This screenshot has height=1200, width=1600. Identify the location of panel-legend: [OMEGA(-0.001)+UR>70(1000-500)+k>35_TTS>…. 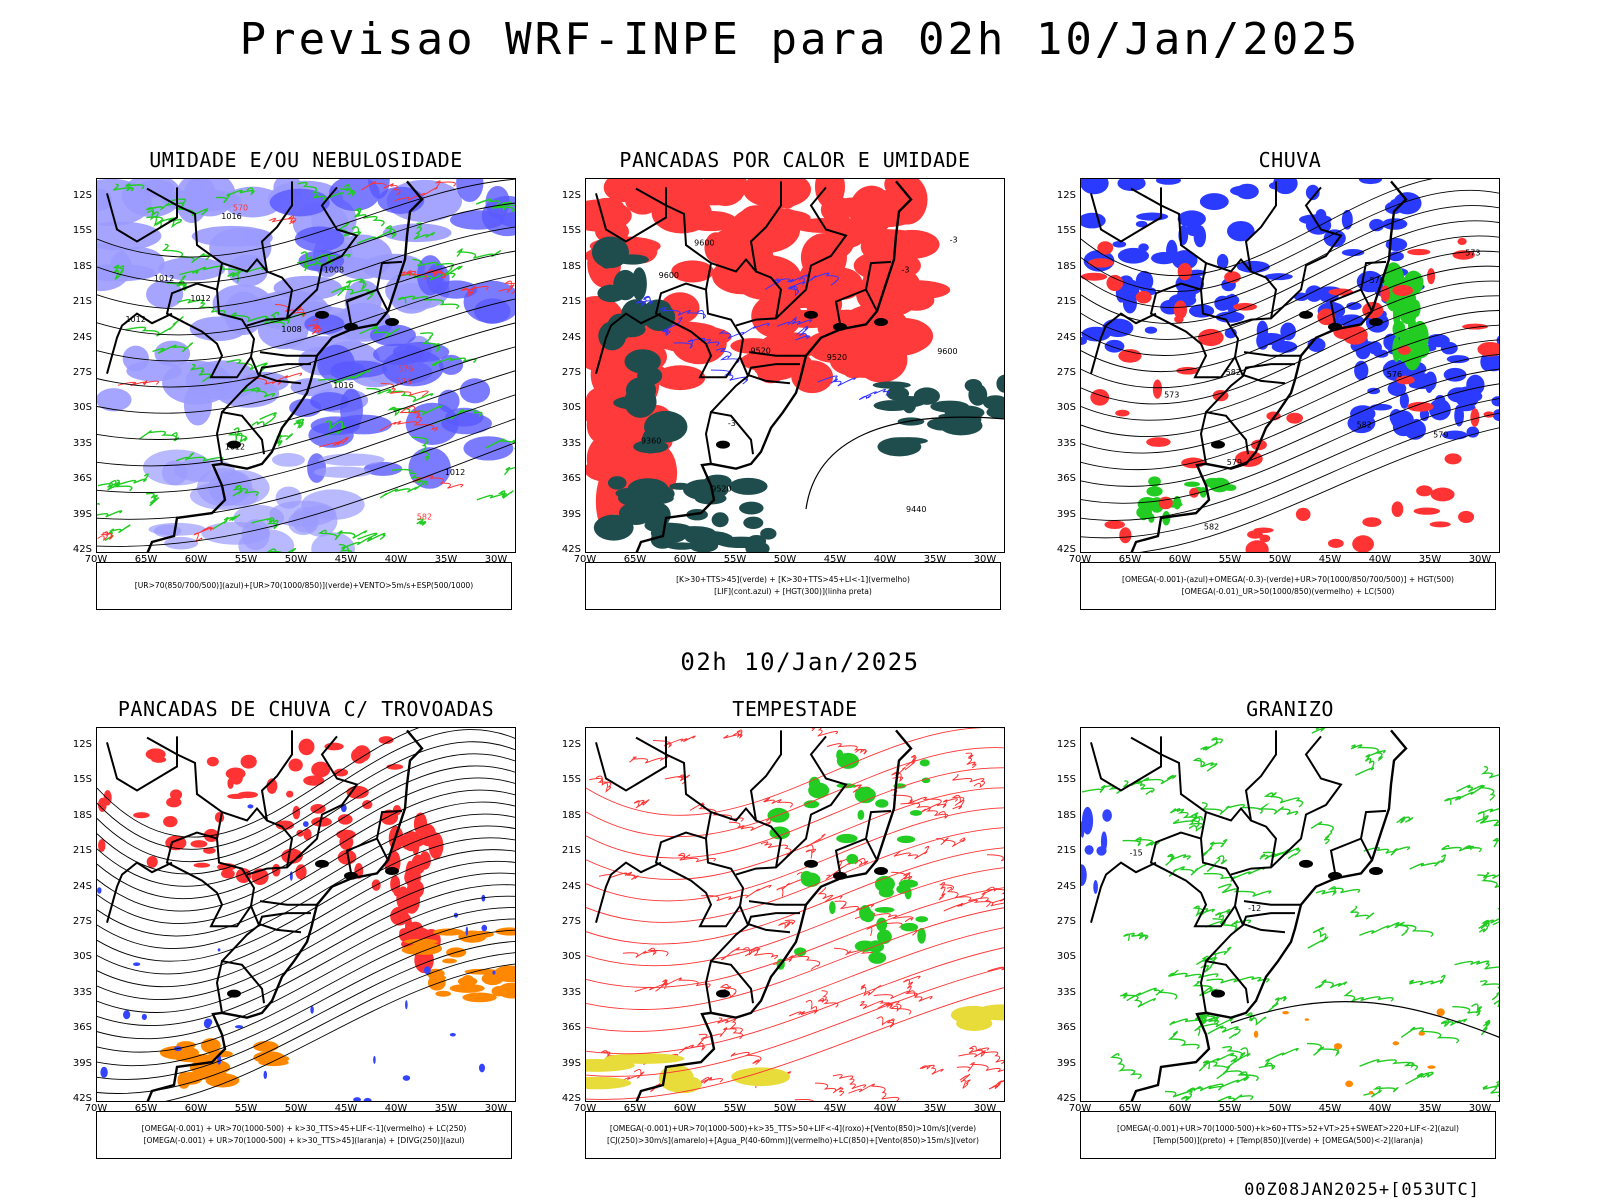
(793, 1135).